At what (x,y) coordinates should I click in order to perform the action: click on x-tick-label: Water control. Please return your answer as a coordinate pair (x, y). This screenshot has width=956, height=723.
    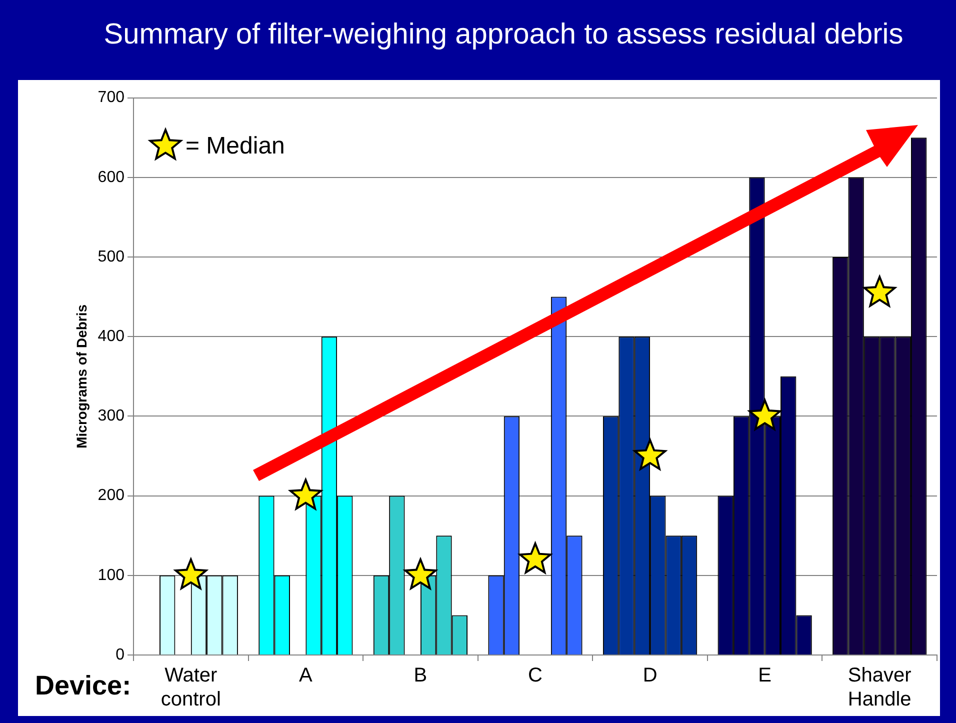
    Looking at the image, I should click on (190, 687).